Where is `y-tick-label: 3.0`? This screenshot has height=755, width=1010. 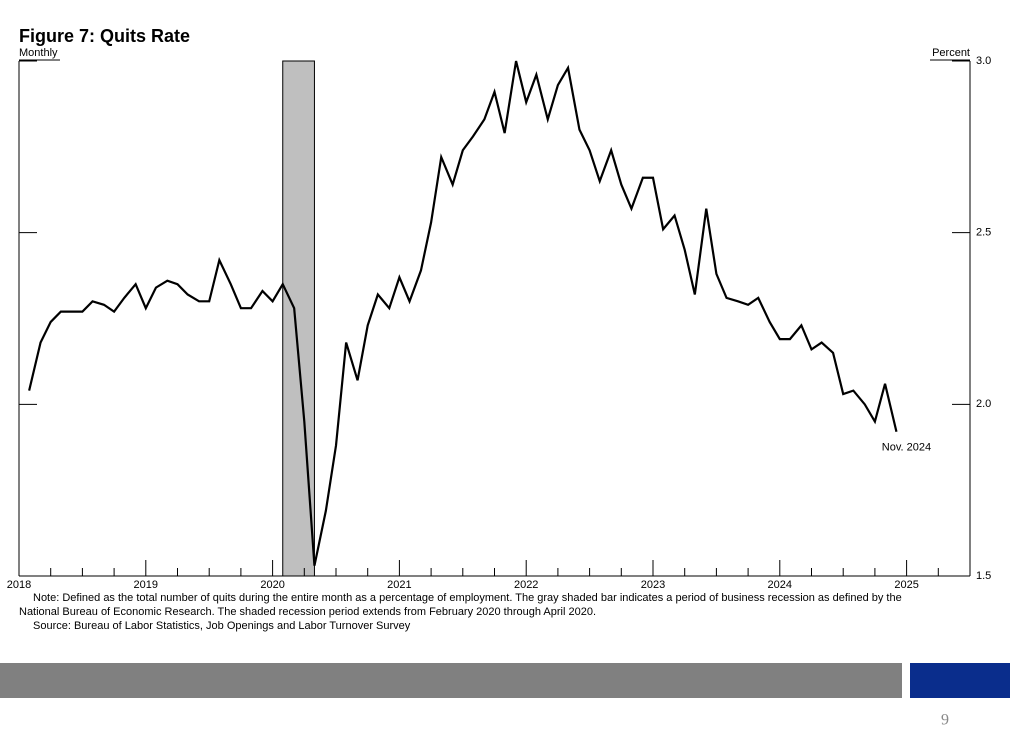 y-tick-label: 3.0 is located at coordinates (983, 61).